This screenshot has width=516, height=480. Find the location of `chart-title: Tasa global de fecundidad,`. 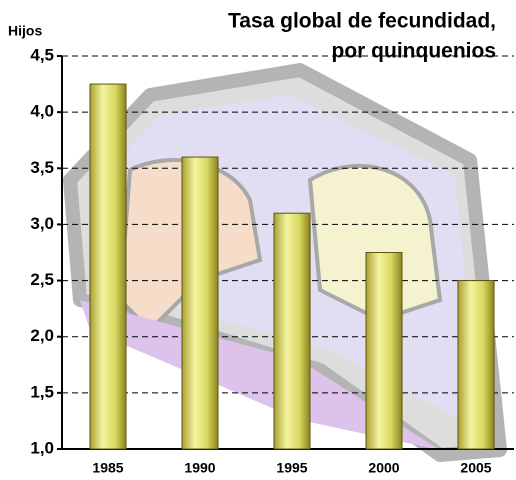

chart-title: Tasa global de fecundidad, is located at coordinates (362, 21).